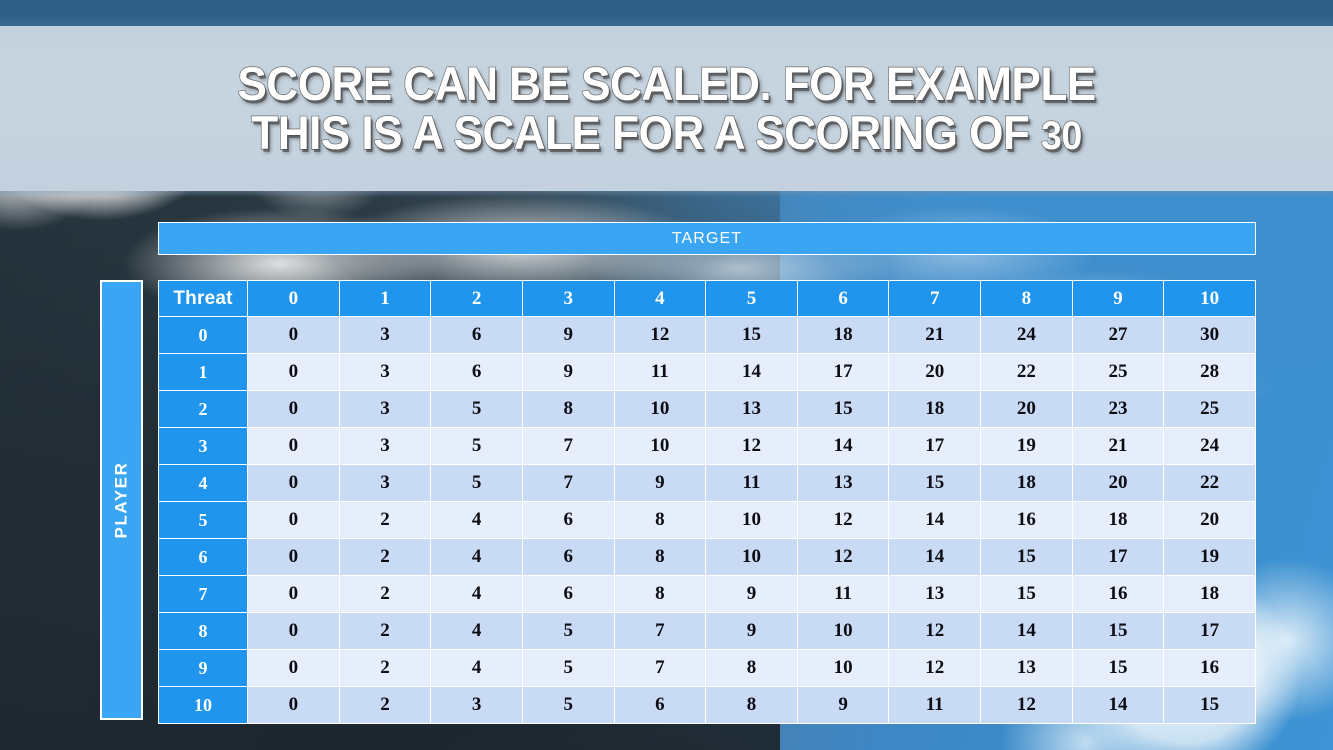  I want to click on target-column-header-10: 10, so click(1210, 298).